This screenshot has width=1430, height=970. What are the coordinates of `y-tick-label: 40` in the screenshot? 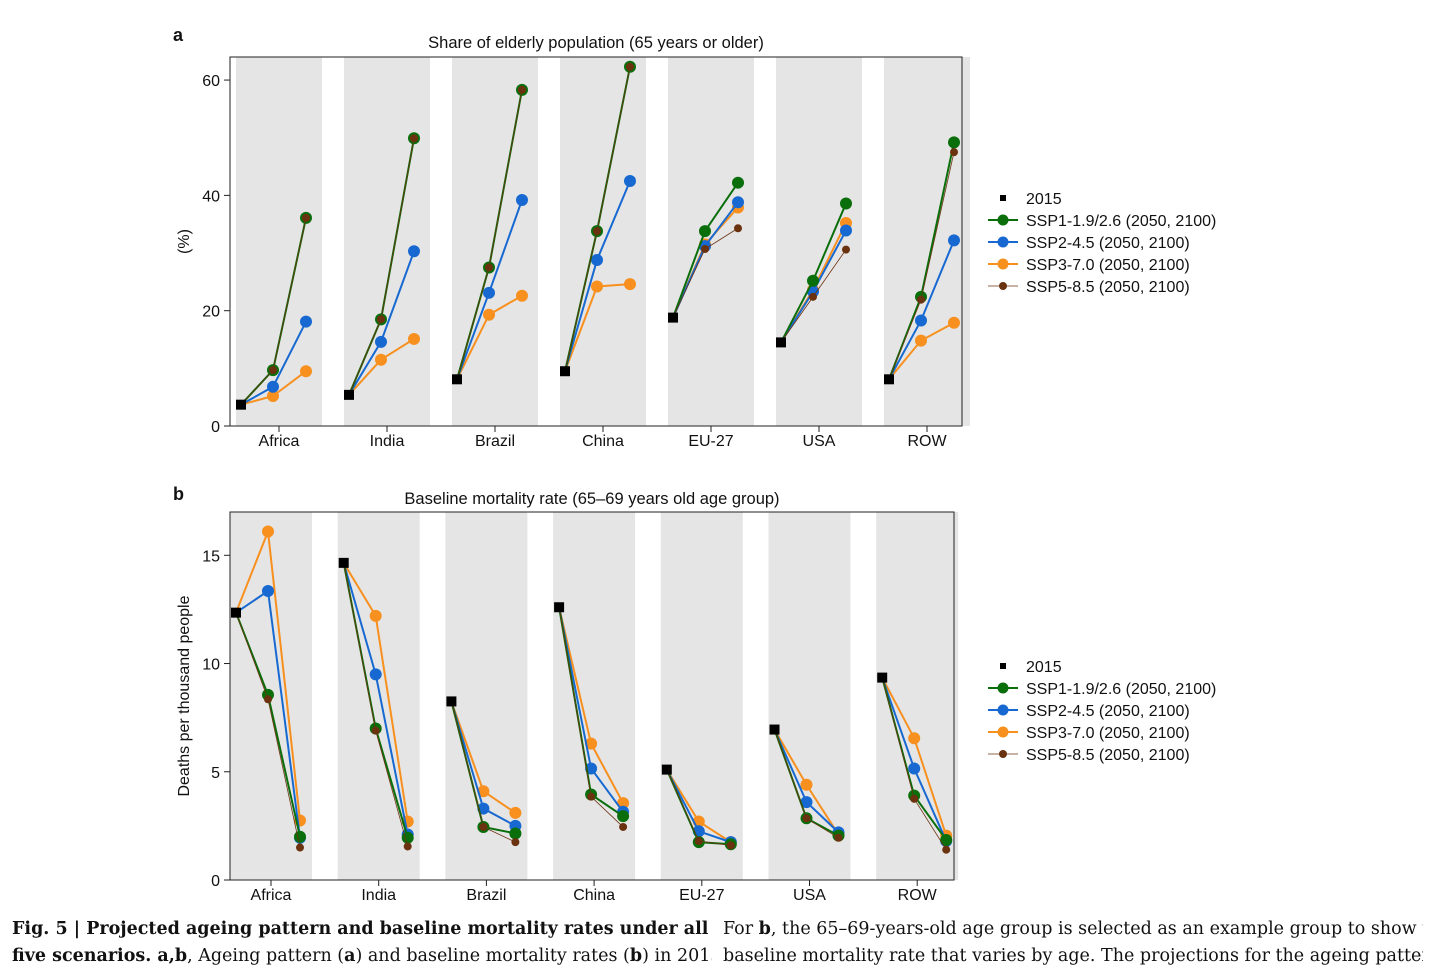 It's located at (211, 196).